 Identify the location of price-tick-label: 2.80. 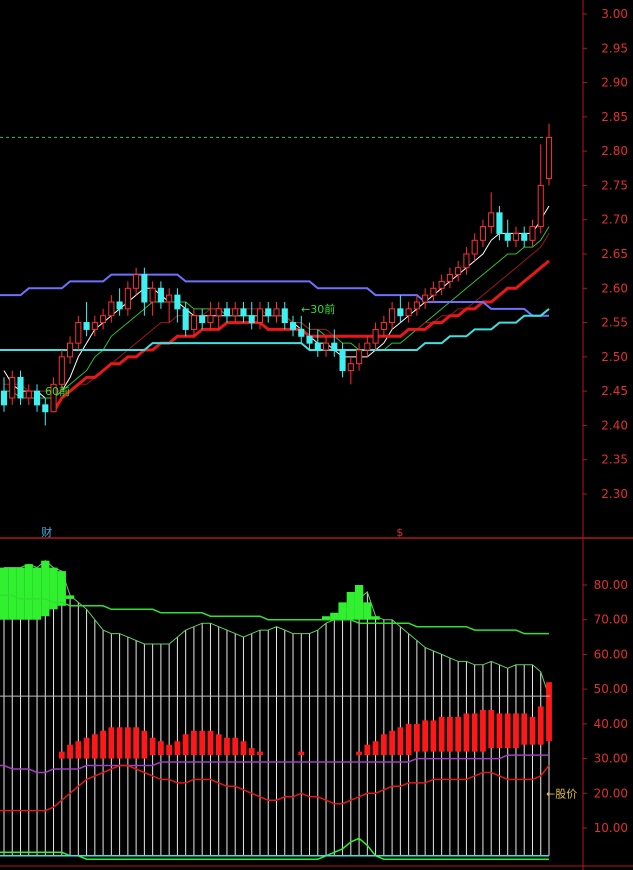
(614, 151).